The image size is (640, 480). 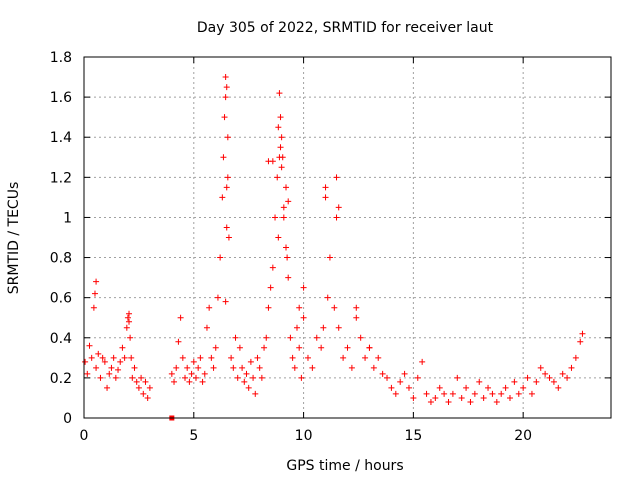 I want to click on x-tick-label: 0, so click(x=84, y=436).